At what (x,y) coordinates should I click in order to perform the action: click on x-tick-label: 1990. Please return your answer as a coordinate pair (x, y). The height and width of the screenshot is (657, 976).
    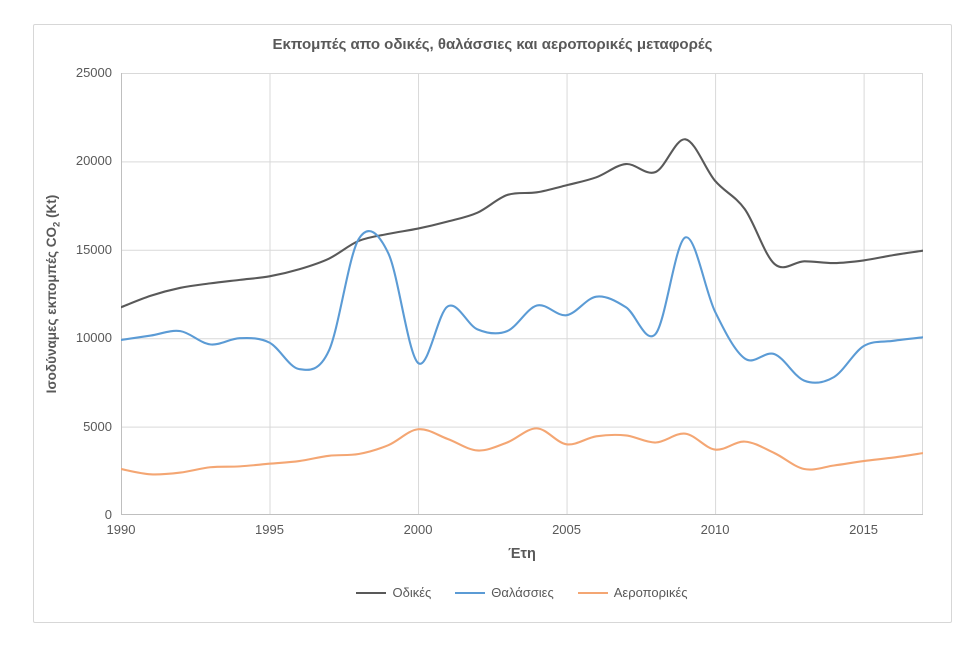
    Looking at the image, I should click on (121, 529).